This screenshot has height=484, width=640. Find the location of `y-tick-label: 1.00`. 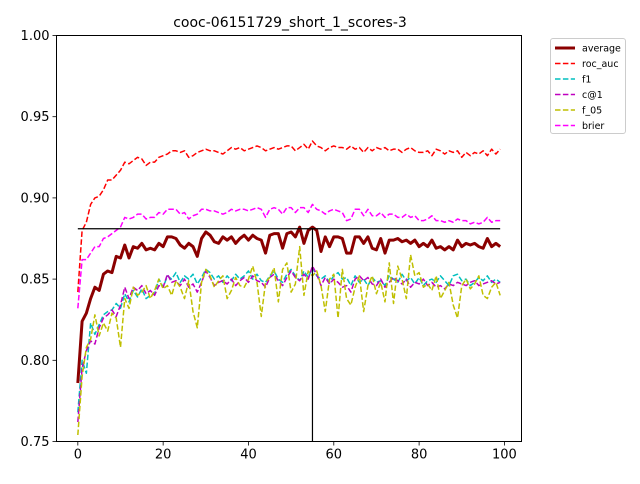

y-tick-label: 1.00 is located at coordinates (35, 36).